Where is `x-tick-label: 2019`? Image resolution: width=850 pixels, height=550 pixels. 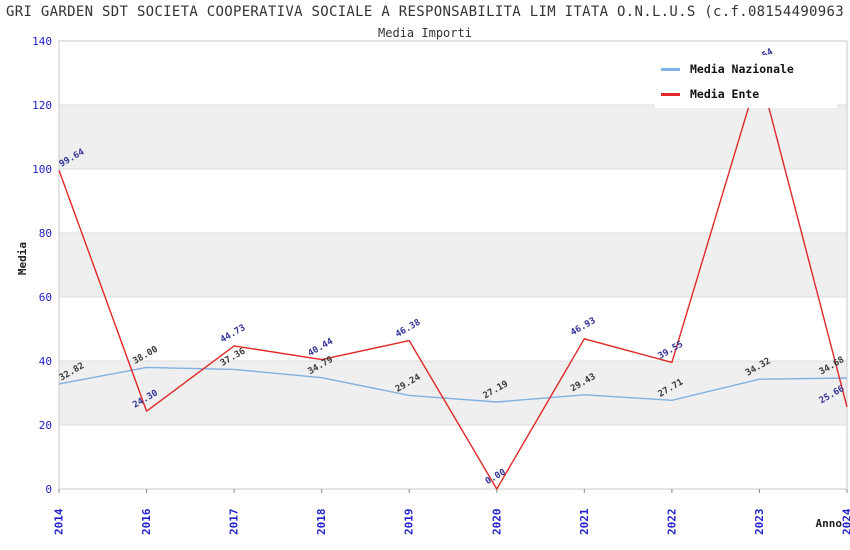
x-tick-label: 2019 is located at coordinates (409, 522).